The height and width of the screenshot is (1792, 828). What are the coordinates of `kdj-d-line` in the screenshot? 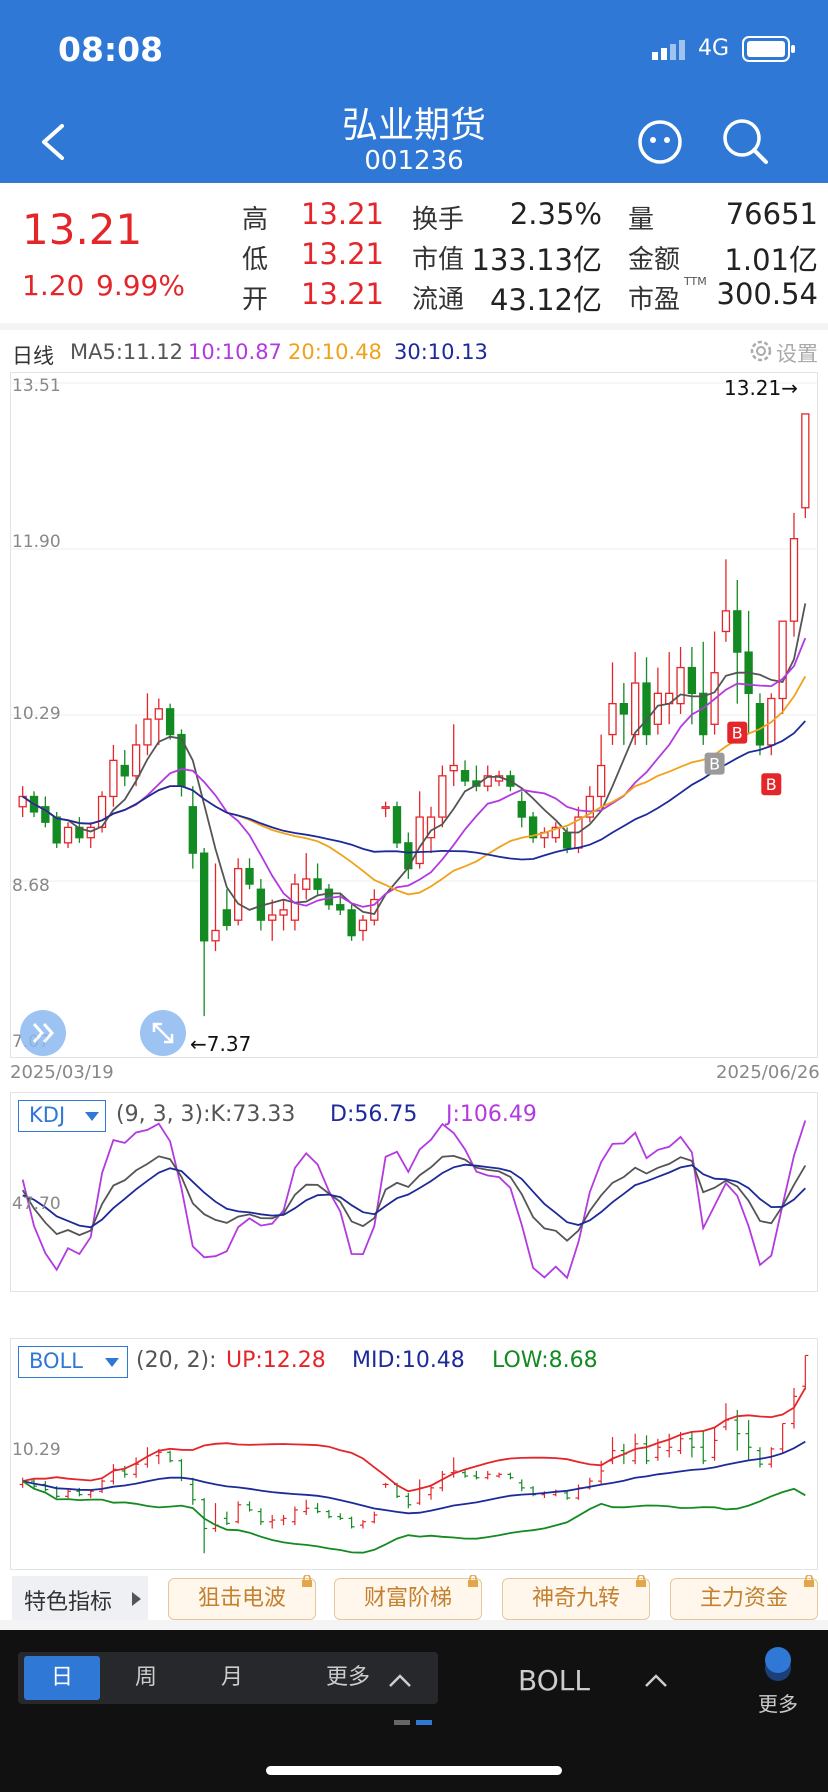 It's located at (414, 1196).